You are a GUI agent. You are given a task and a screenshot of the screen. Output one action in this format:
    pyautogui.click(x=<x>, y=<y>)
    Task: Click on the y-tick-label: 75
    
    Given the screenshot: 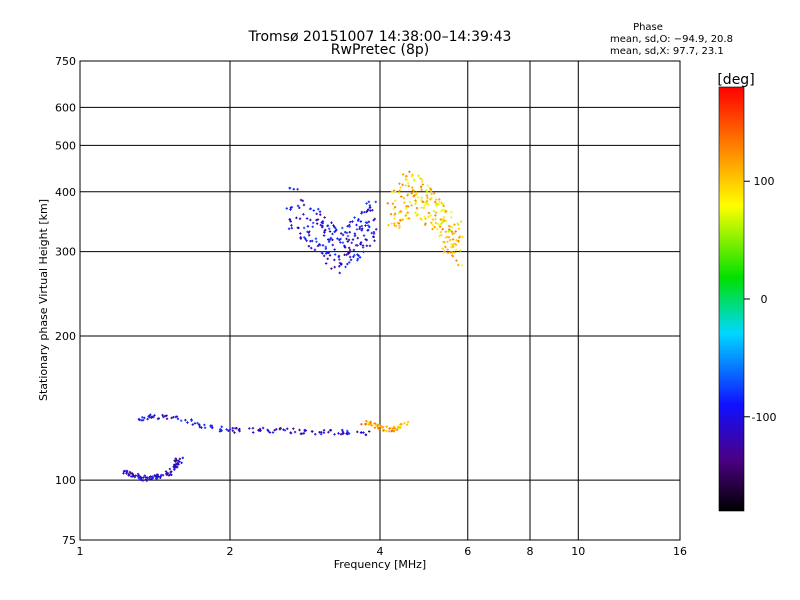 What is the action you would take?
    pyautogui.click(x=69, y=540)
    